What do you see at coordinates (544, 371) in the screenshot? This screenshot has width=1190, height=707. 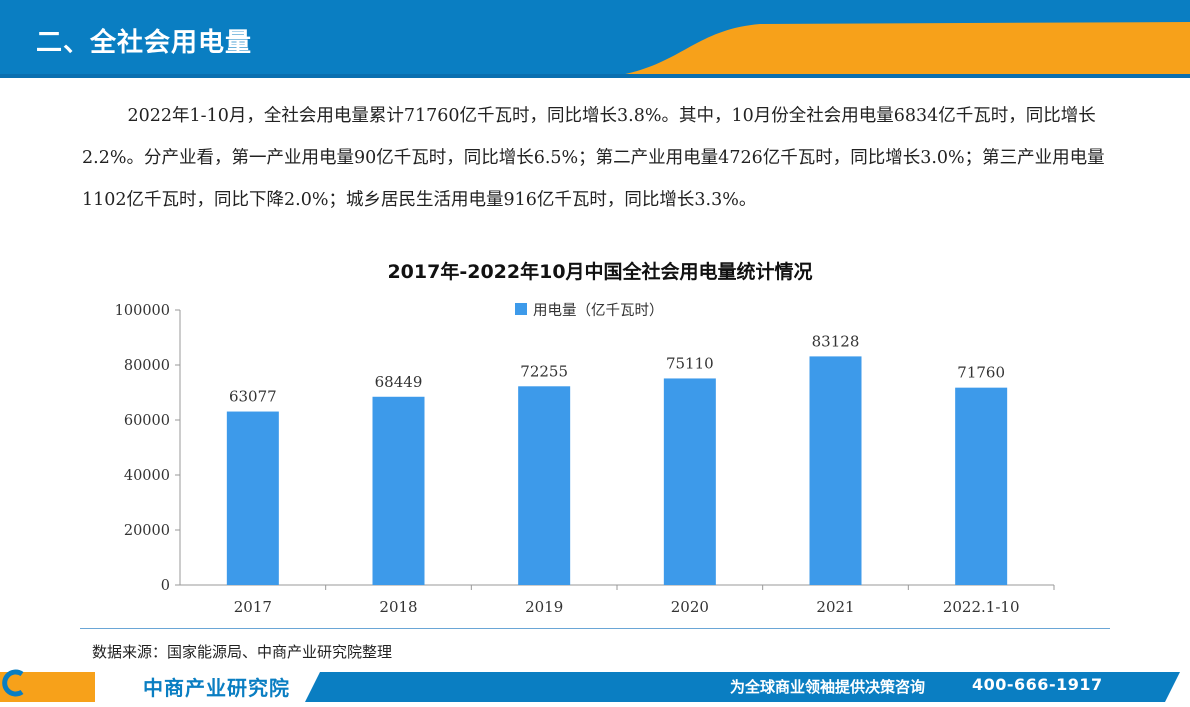 I see `data-label: 72255` at bounding box center [544, 371].